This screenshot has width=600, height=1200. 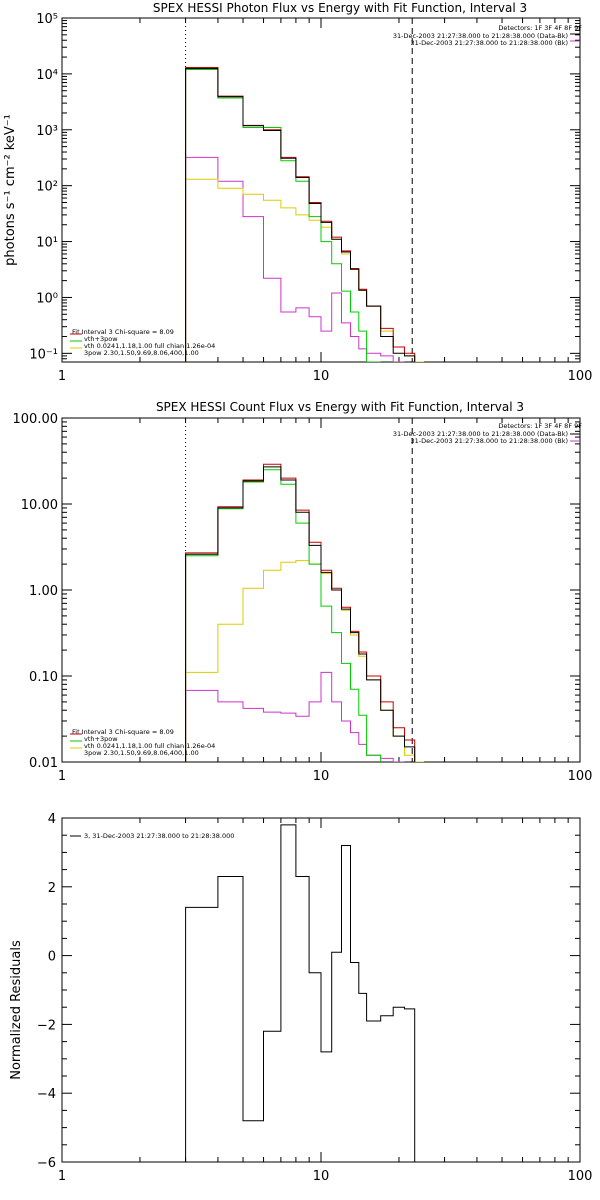 I want to click on photon-flux-series-data-bk-line, so click(x=300, y=215).